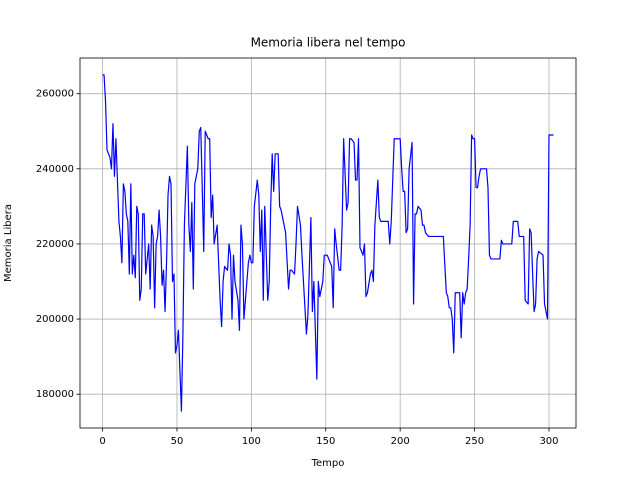  What do you see at coordinates (328, 463) in the screenshot?
I see `x-axis-label: Tempo` at bounding box center [328, 463].